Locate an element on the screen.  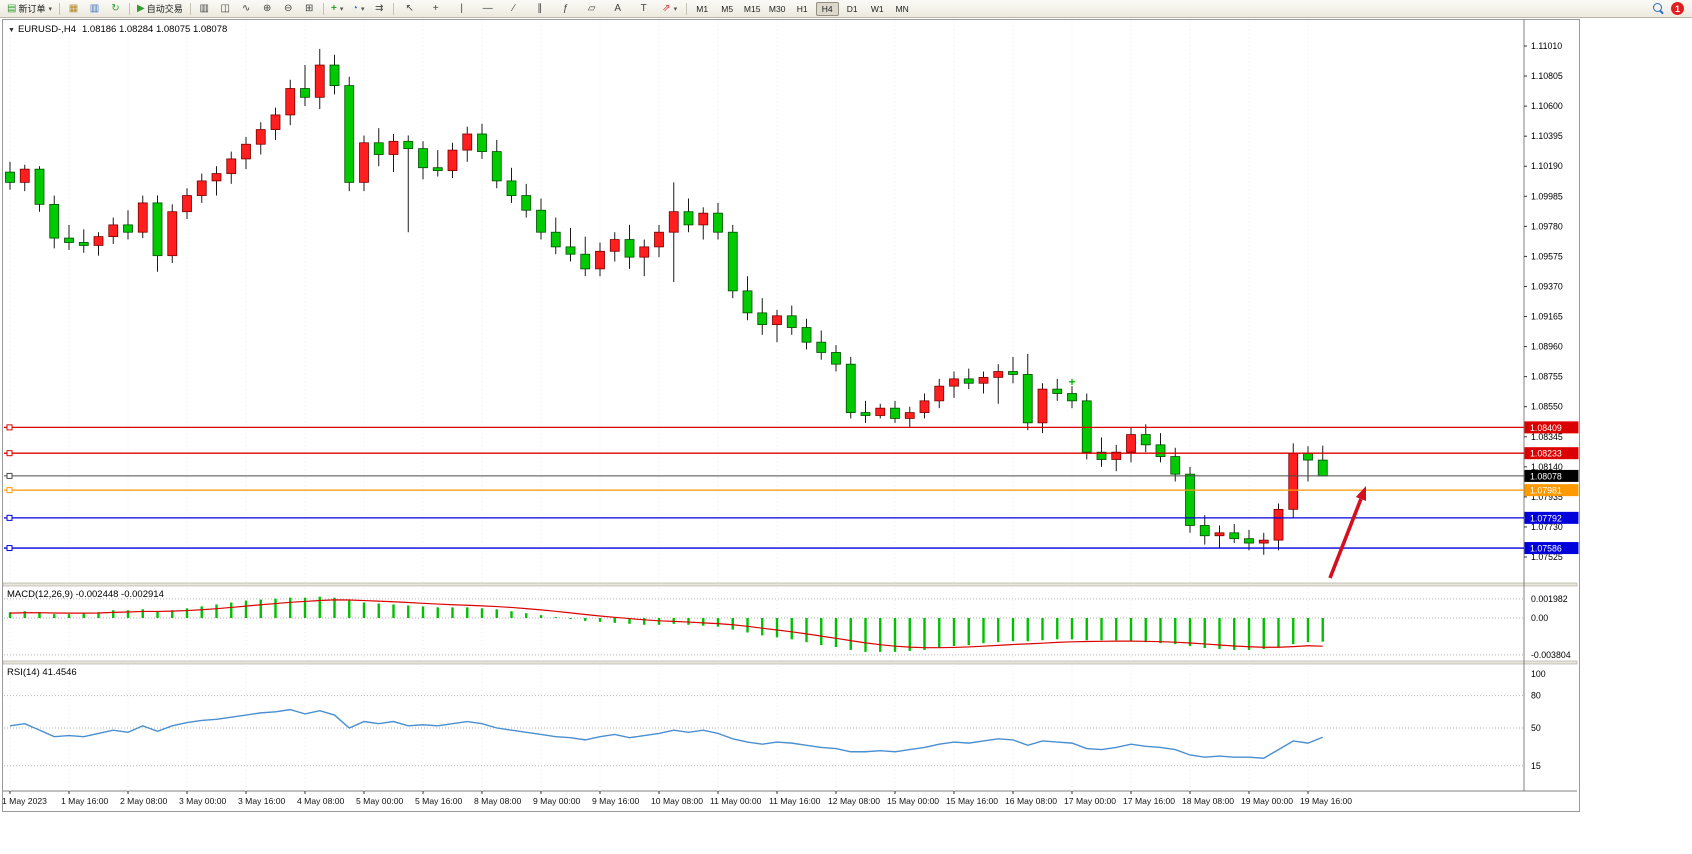
ohlc-values: 1.08186 1.08284 1.08075 1.08078 is located at coordinates (155, 29).